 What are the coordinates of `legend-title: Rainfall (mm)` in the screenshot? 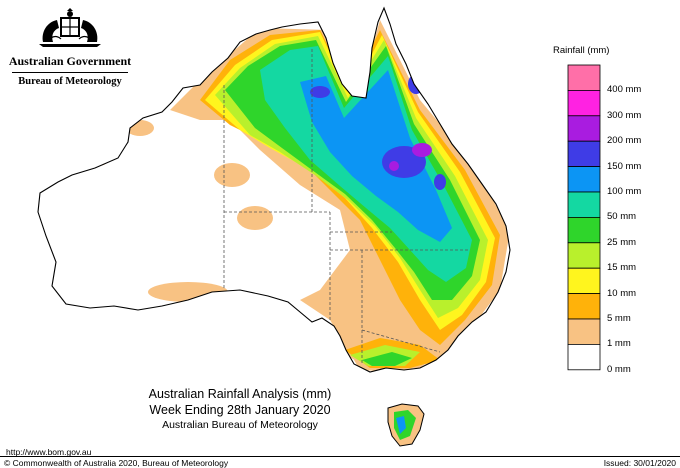 It's located at (581, 50).